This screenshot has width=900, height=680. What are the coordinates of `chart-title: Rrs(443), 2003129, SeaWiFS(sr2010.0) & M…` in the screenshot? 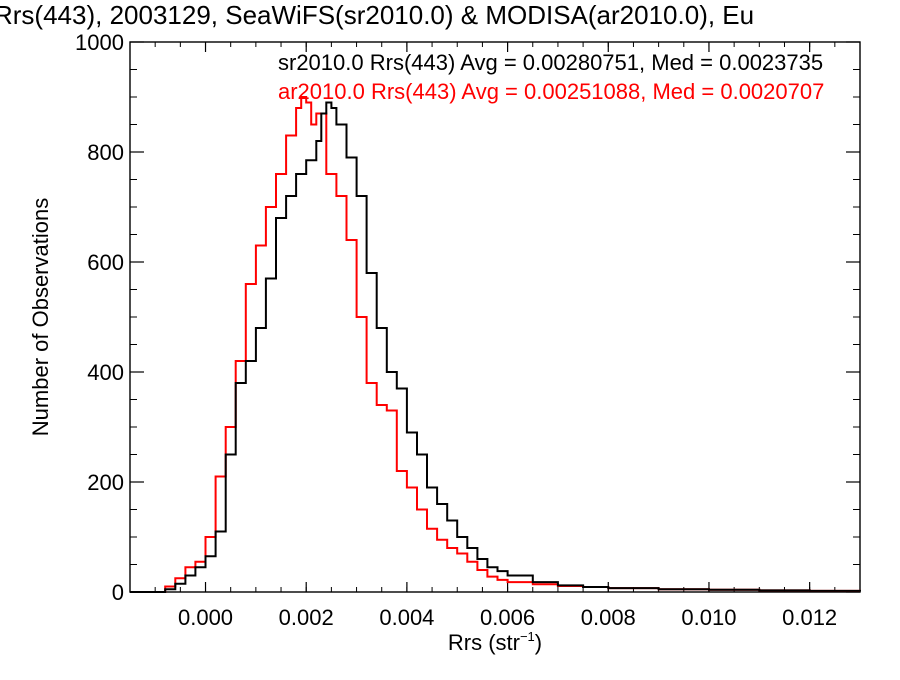 It's located at (377, 15).